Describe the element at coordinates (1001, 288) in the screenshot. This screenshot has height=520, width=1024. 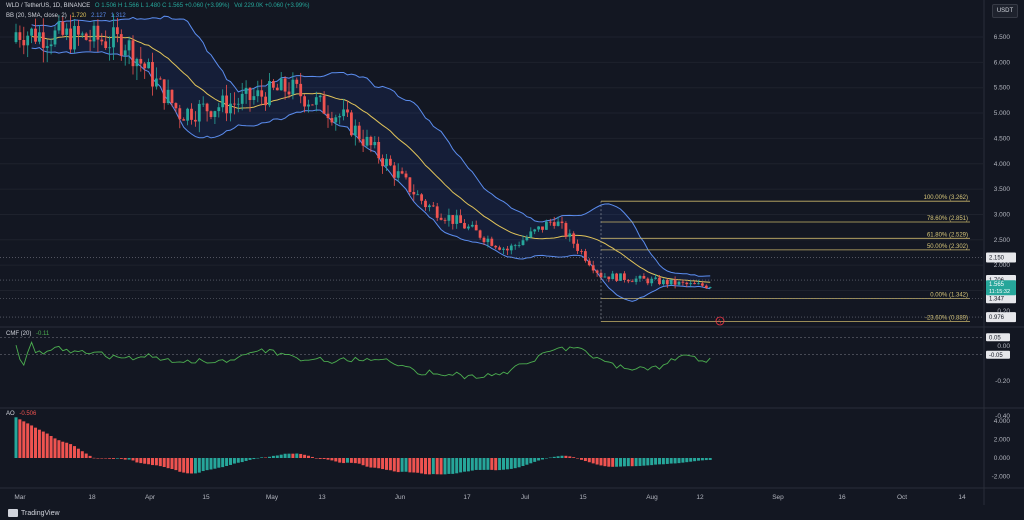
I see `last-price-box` at that location.